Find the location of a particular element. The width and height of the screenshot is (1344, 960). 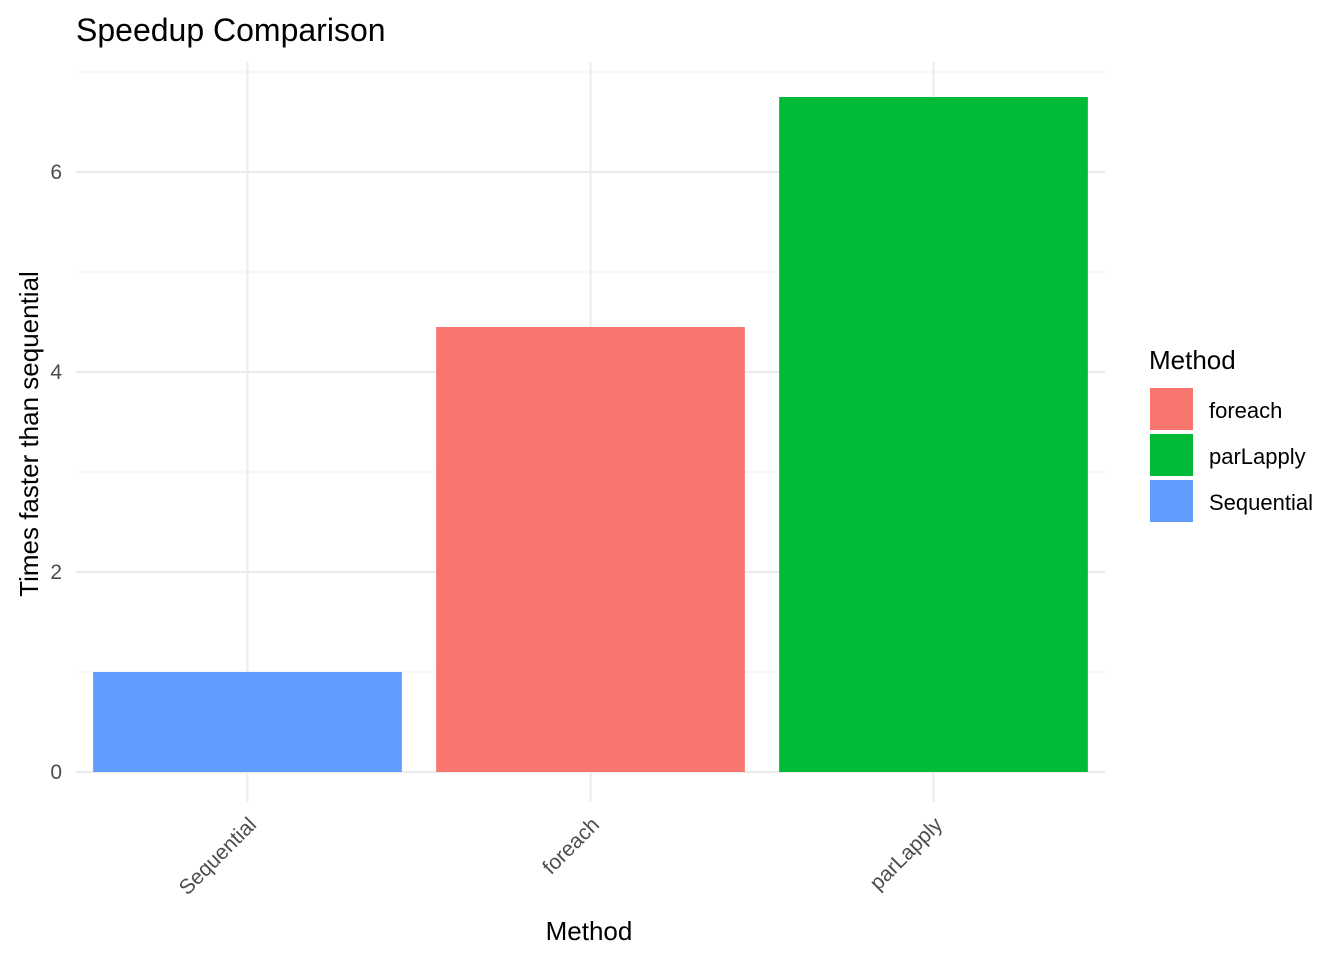

y-tick-label: 2 is located at coordinates (56, 572).